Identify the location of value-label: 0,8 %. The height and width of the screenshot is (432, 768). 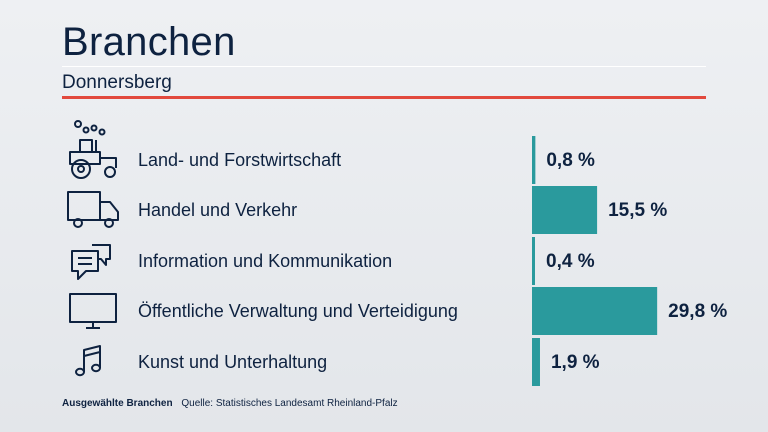
(570, 160).